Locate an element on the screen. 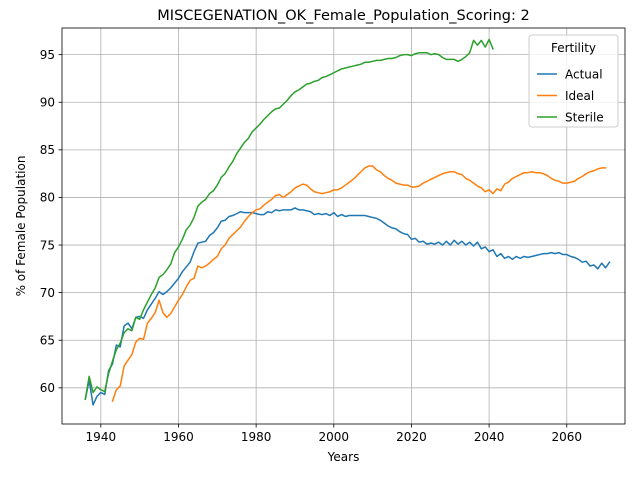 The image size is (640, 480). x-tick-label: 1940 is located at coordinates (101, 437).